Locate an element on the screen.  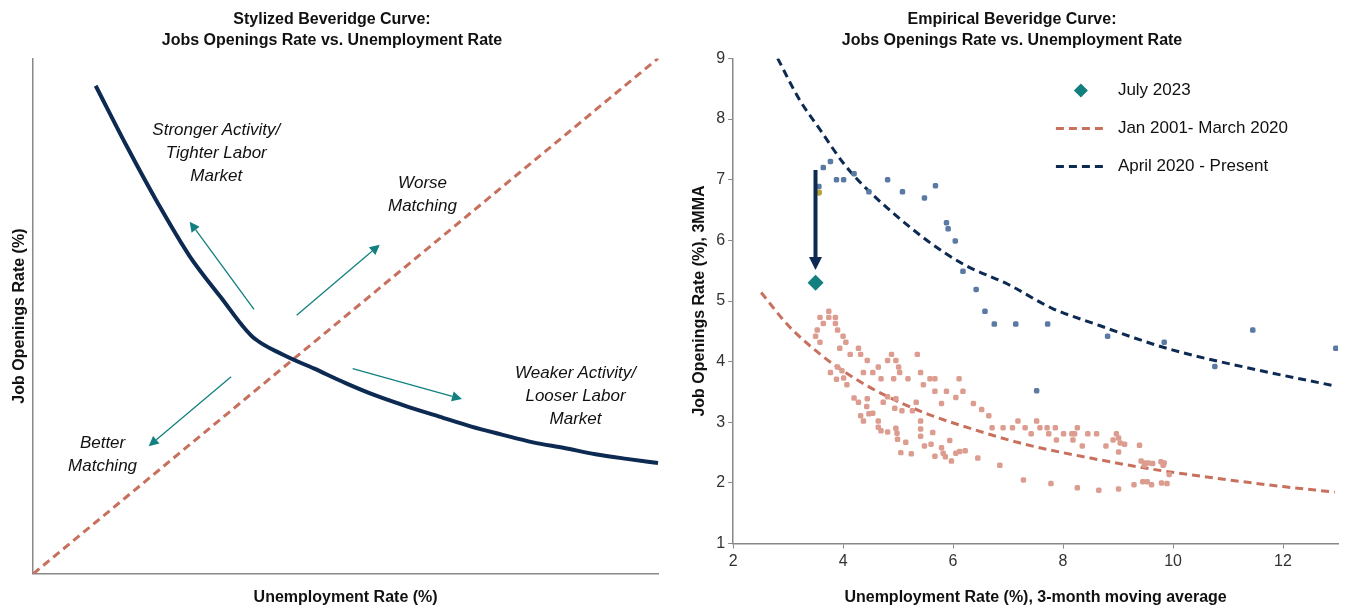
y-tick-label: 1 is located at coordinates (721, 543).